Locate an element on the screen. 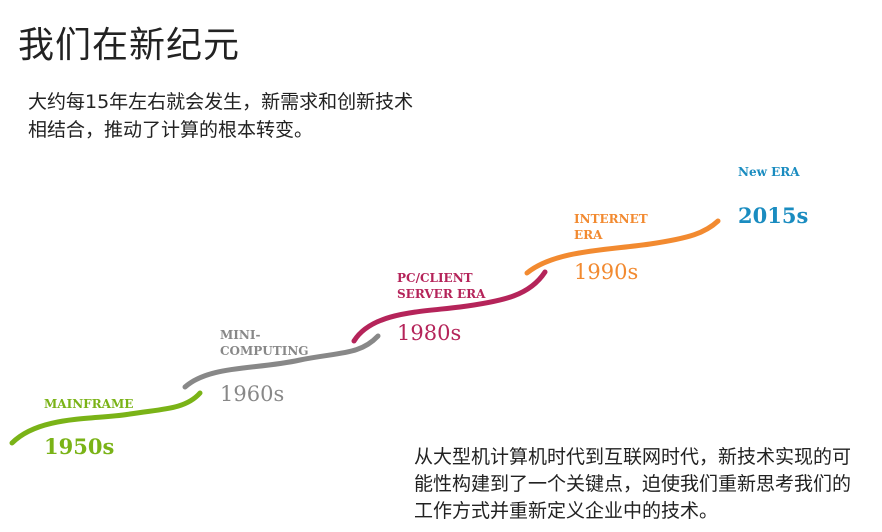  era-year-1990s: 1990s is located at coordinates (606, 272).